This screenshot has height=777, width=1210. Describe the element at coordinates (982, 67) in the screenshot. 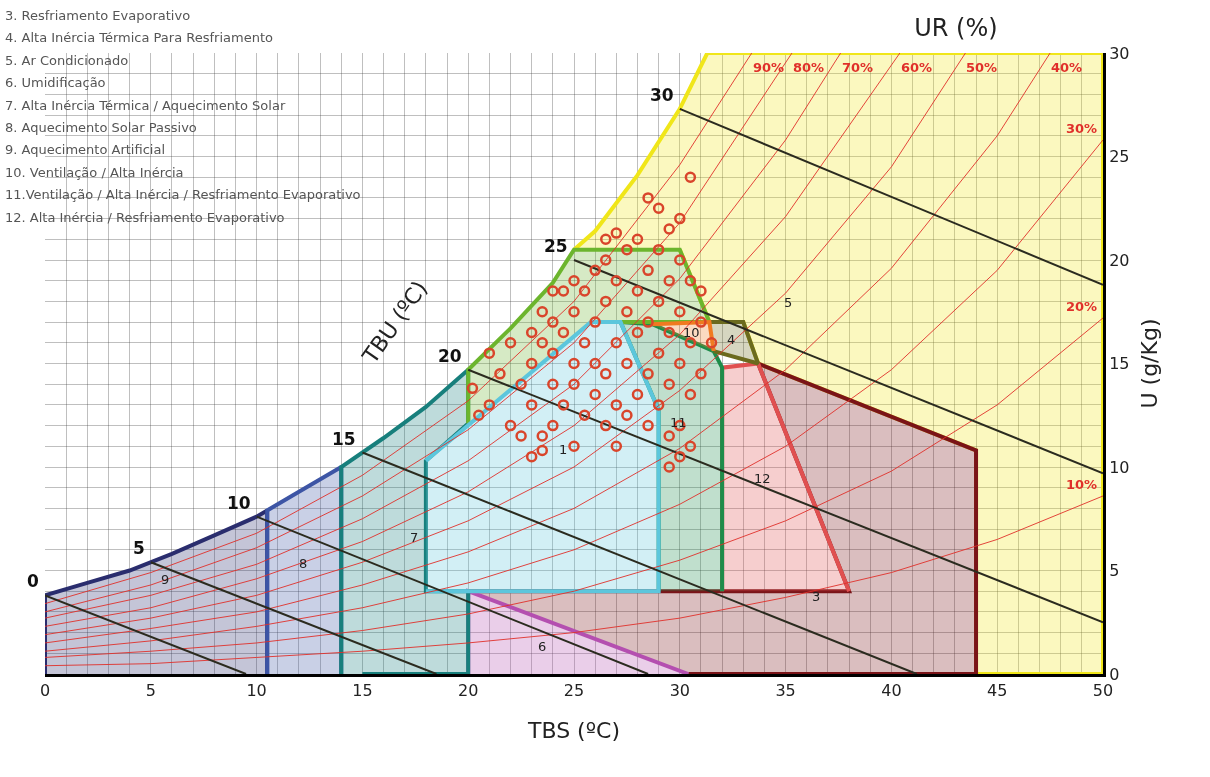

I see `series-label: 50%` at that location.